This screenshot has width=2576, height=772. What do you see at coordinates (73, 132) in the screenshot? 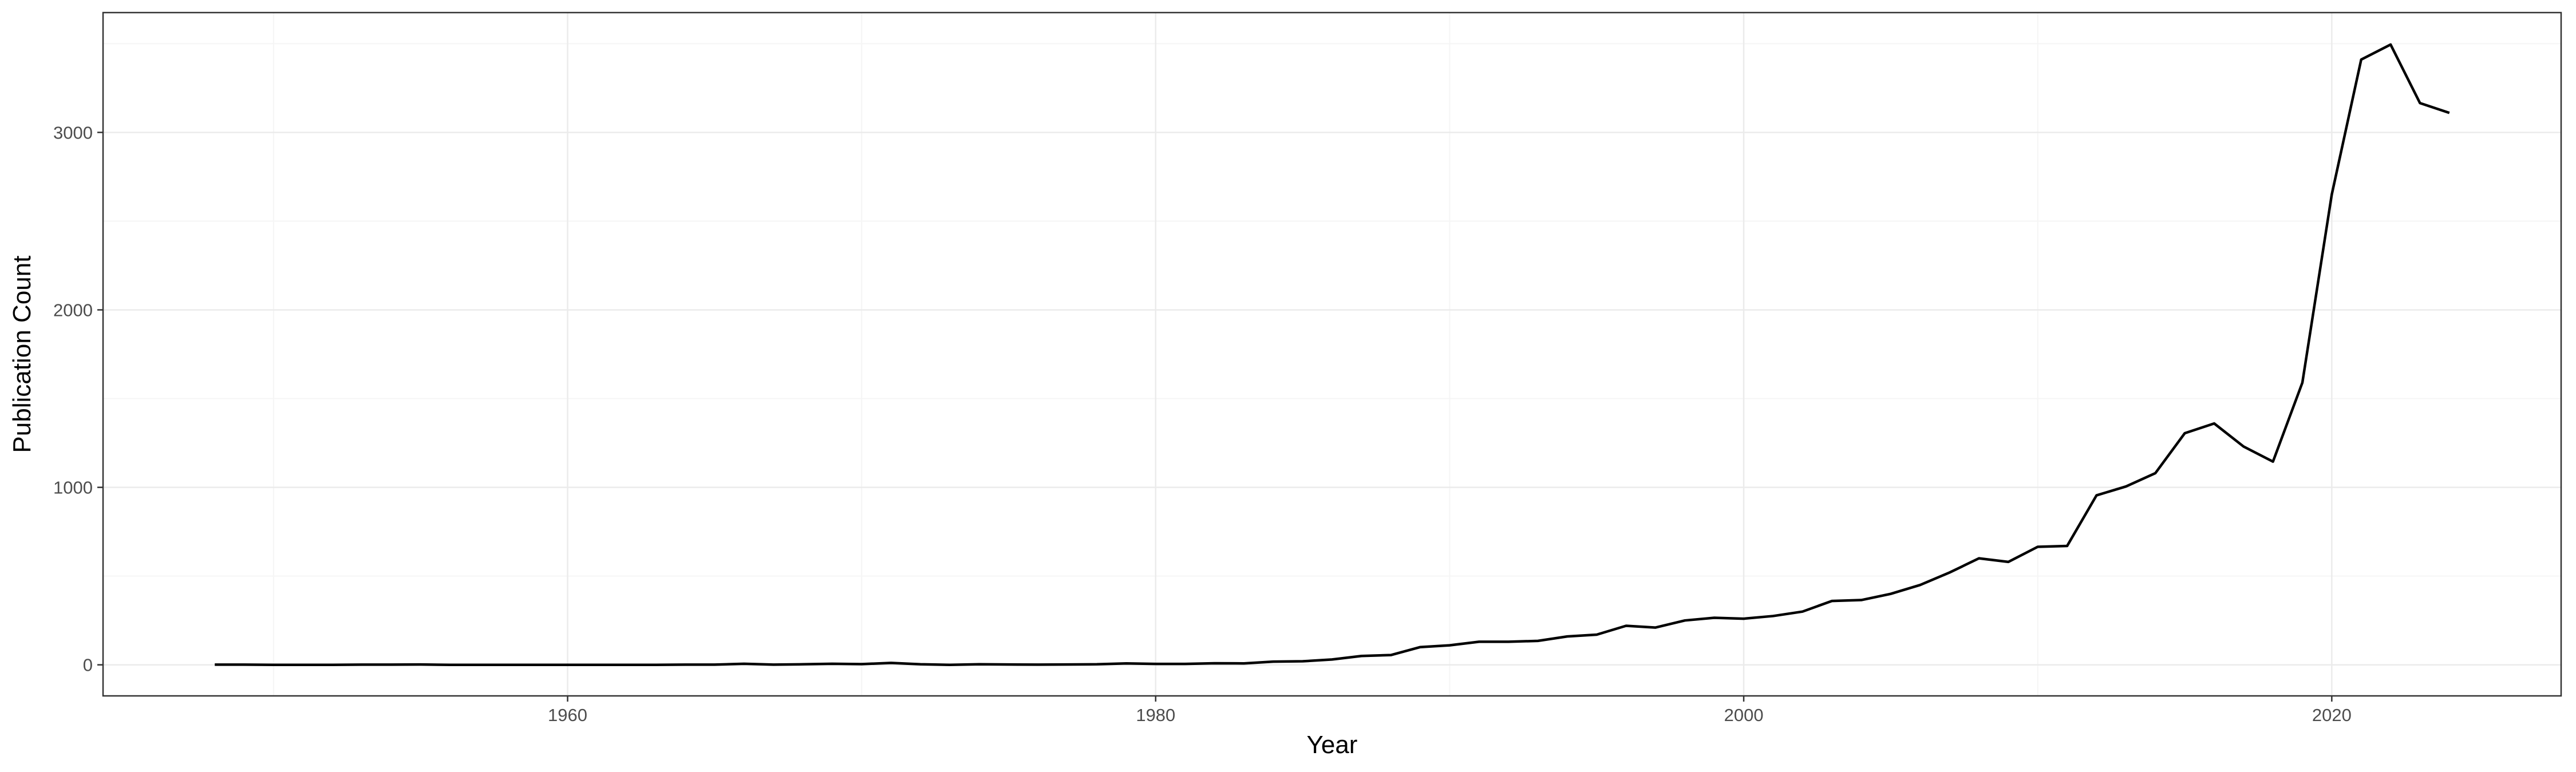
I see `y-tick-label: 3000` at bounding box center [73, 132].